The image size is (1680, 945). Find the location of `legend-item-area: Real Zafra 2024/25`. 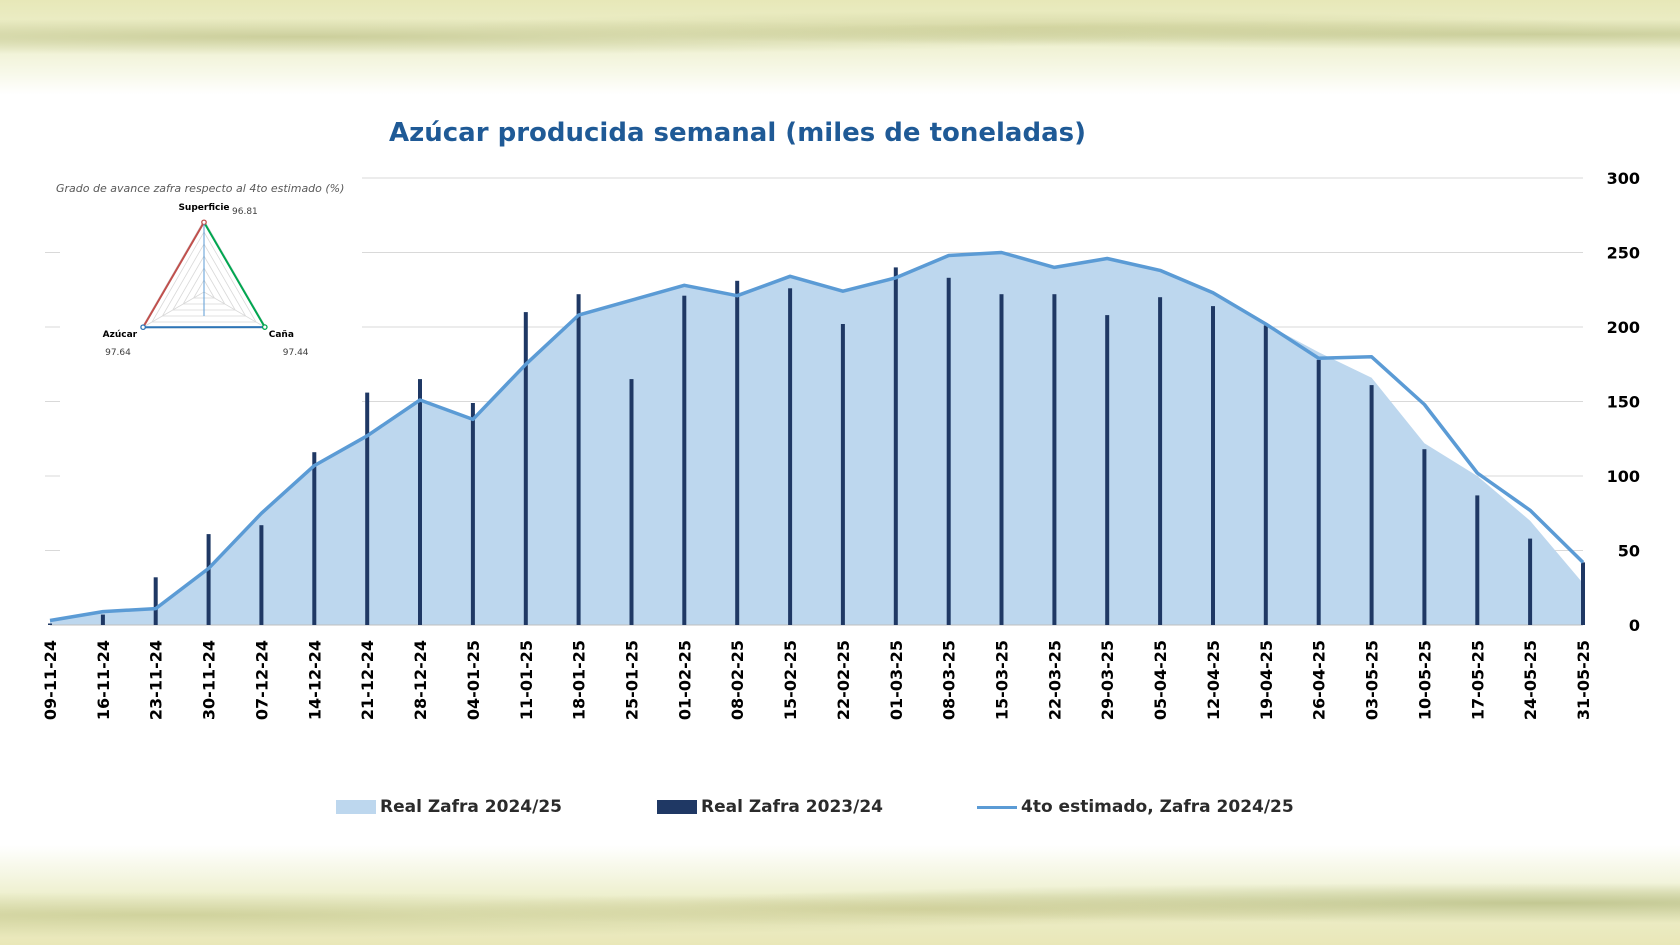

legend-item-area: Real Zafra 2024/25 is located at coordinates (449, 807).